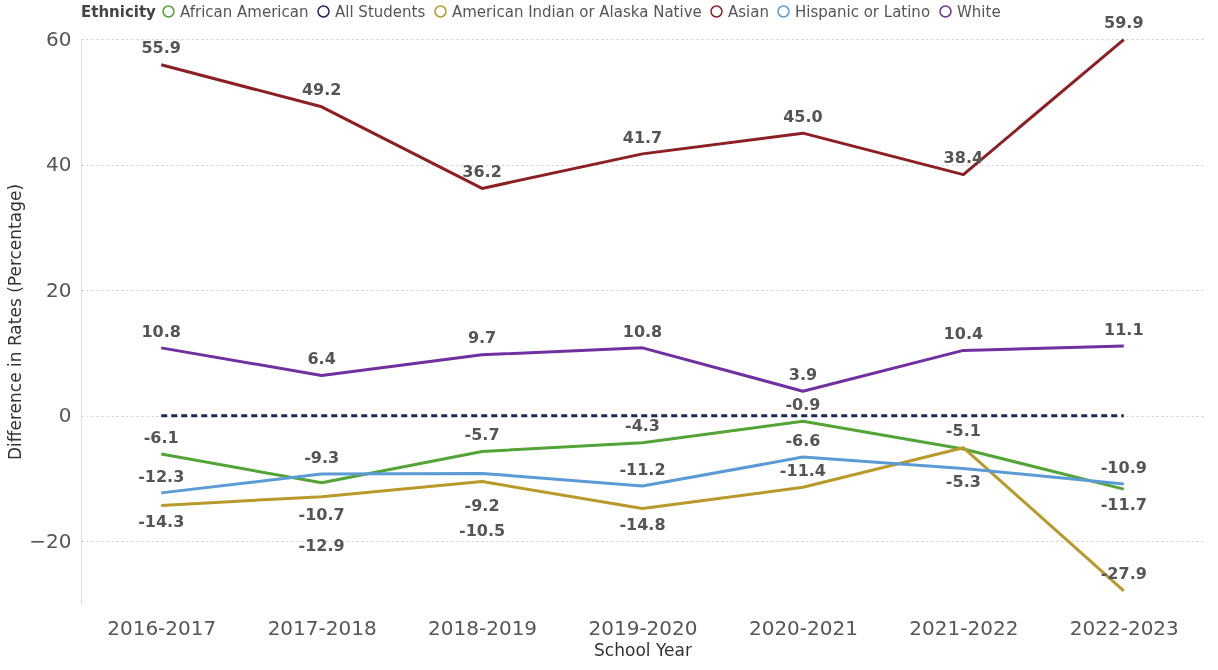 Image resolution: width=1218 pixels, height=670 pixels. I want to click on data-label: -10.9, so click(1123, 467).